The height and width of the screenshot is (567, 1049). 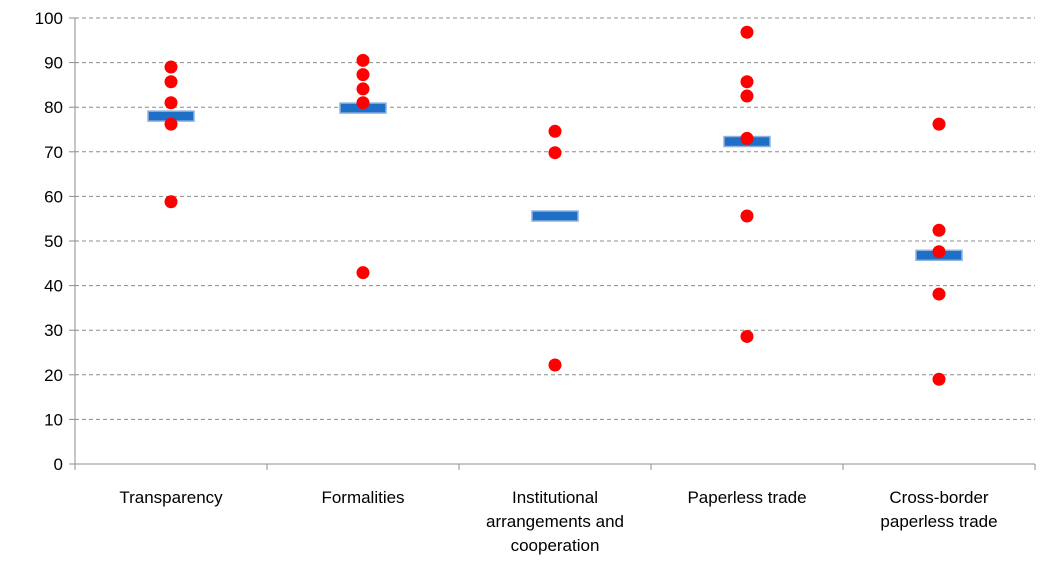 What do you see at coordinates (53, 152) in the screenshot?
I see `y-tick-label-70: 70` at bounding box center [53, 152].